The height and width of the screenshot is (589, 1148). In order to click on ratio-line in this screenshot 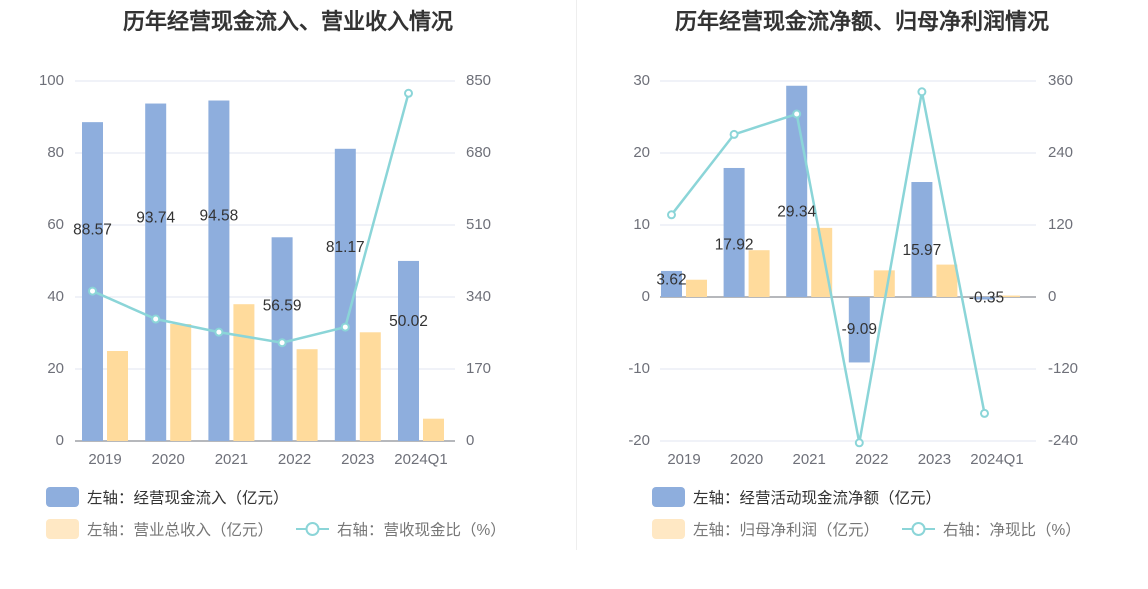, I will do `click(250, 218)`.